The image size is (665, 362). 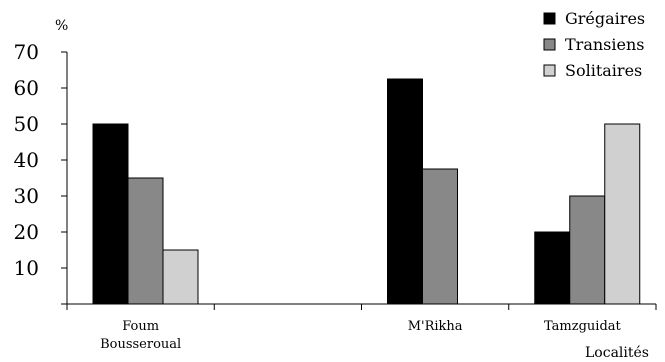 I want to click on y-tick-label: 70, so click(x=26, y=52).